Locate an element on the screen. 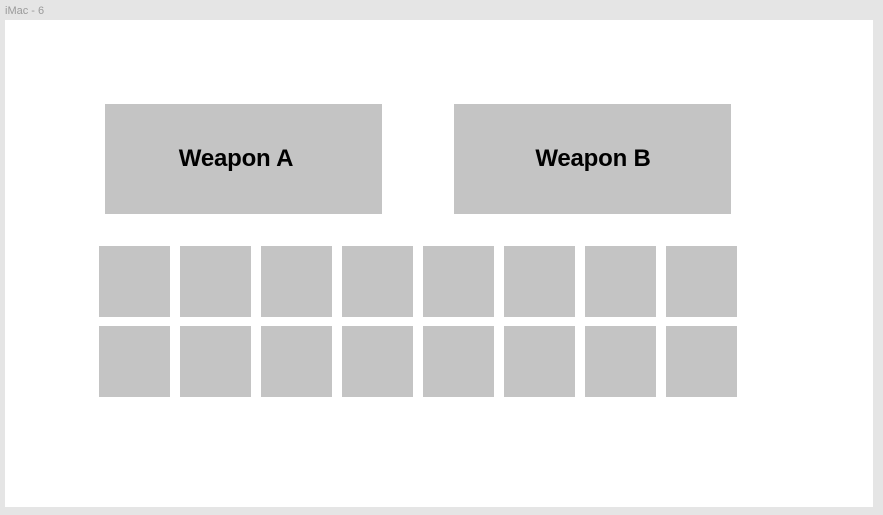  weapon-a-label: Weapon A is located at coordinates (236, 158).